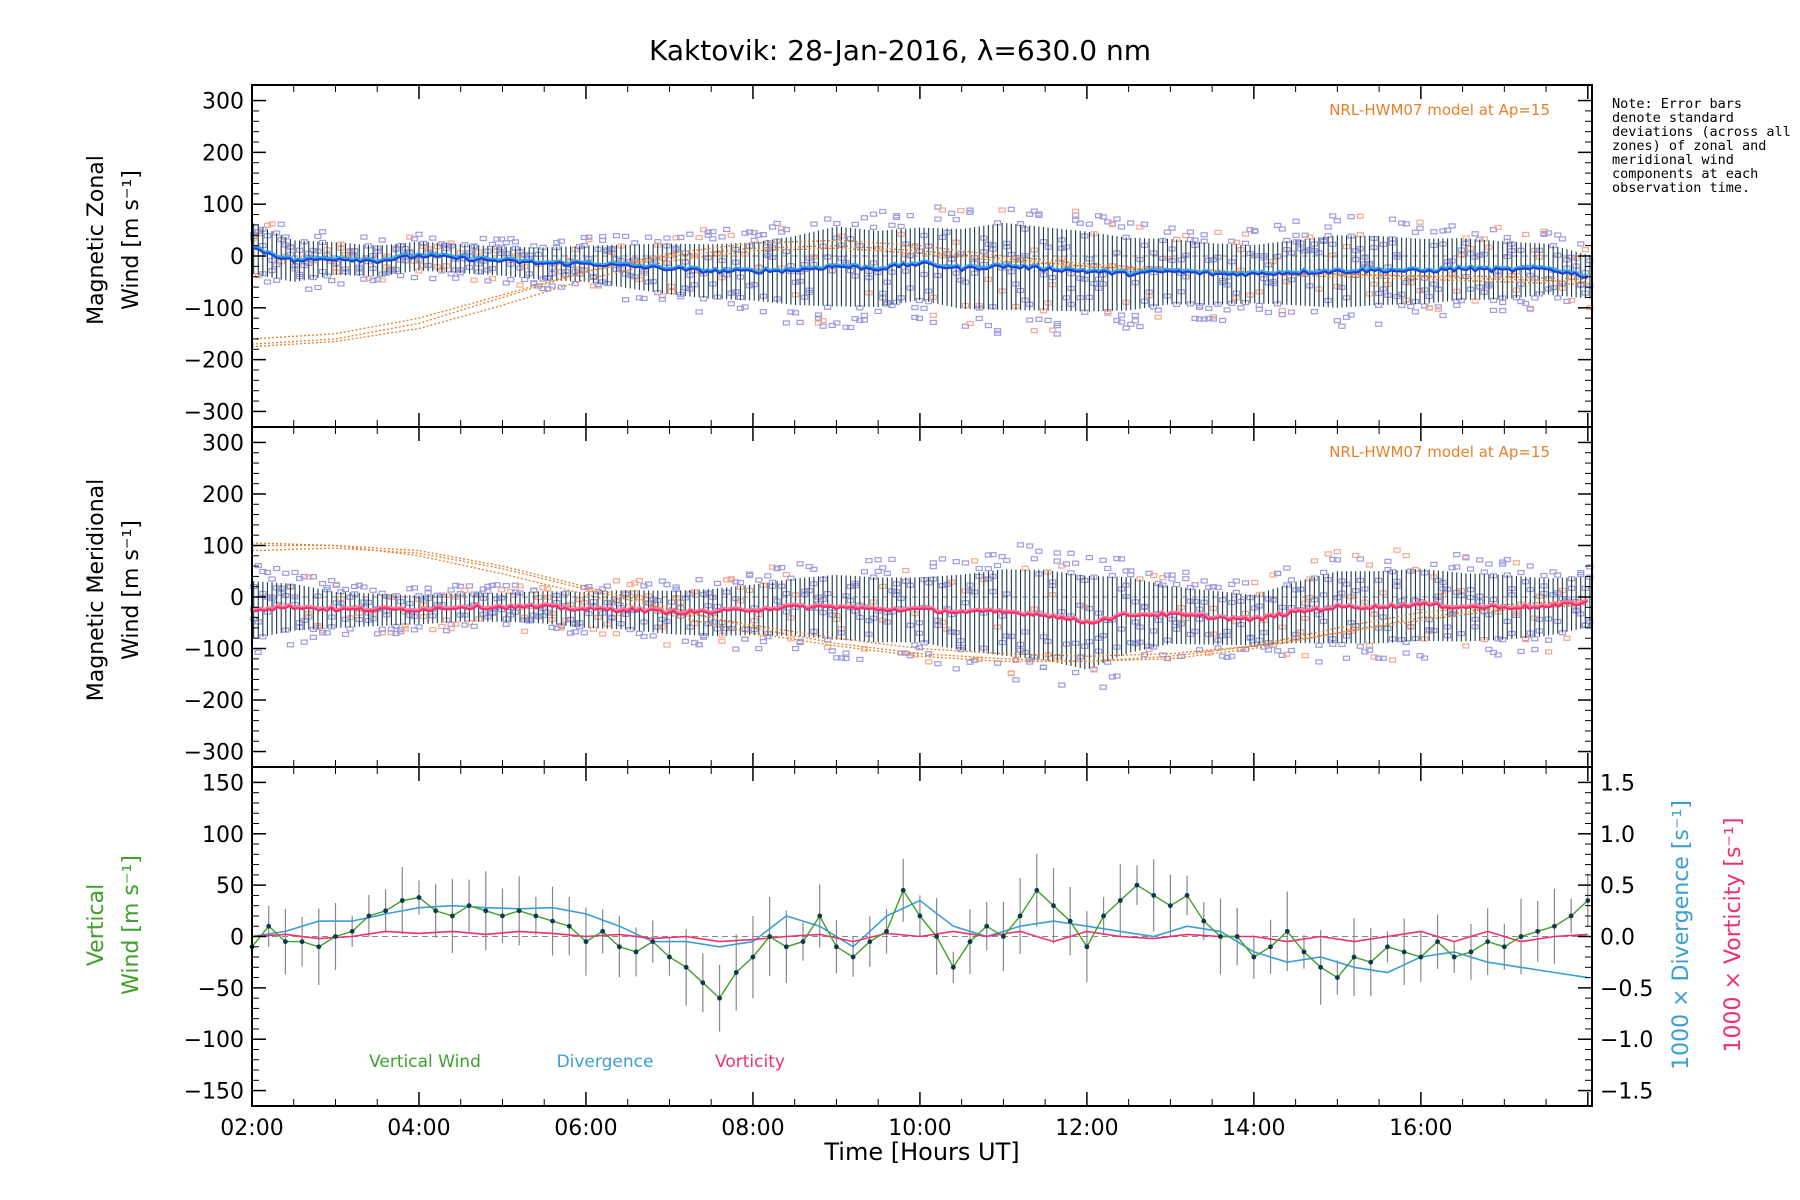 The image size is (1800, 1200). Describe the element at coordinates (919, 1128) in the screenshot. I see `x-tick-label: 10:00` at that location.